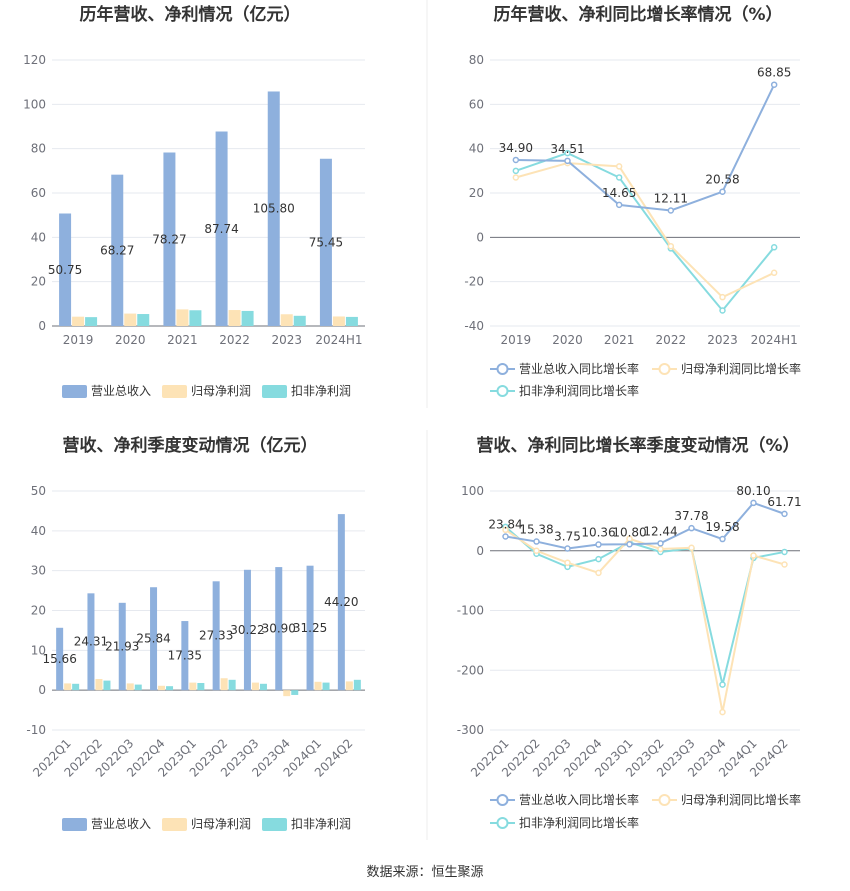  I want to click on bar-value-label: 25.84, so click(153, 639).